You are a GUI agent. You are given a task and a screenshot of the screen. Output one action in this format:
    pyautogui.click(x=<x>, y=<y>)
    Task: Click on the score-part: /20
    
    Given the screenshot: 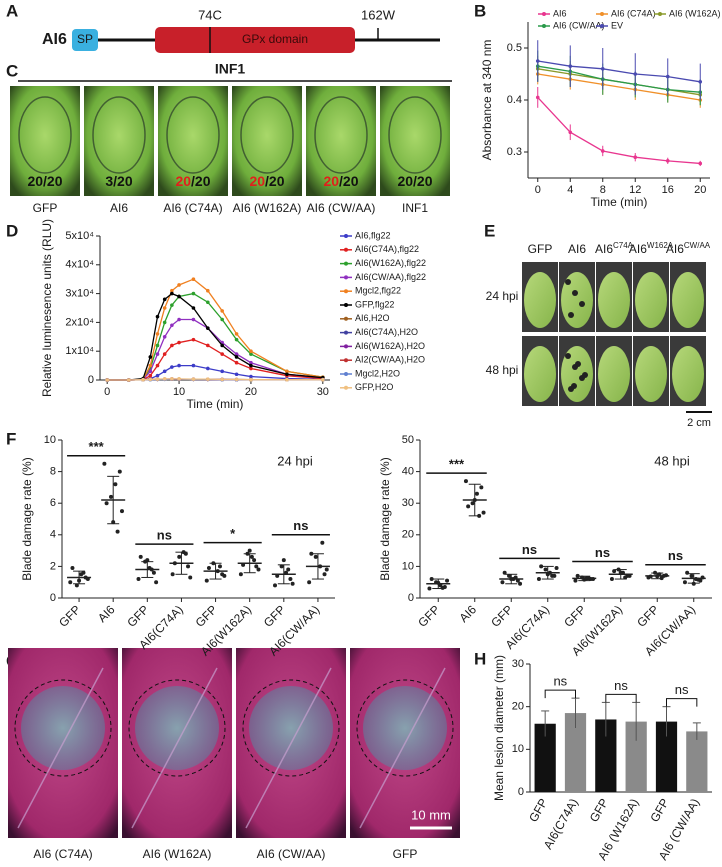 What is the action you would take?
    pyautogui.click(x=201, y=181)
    